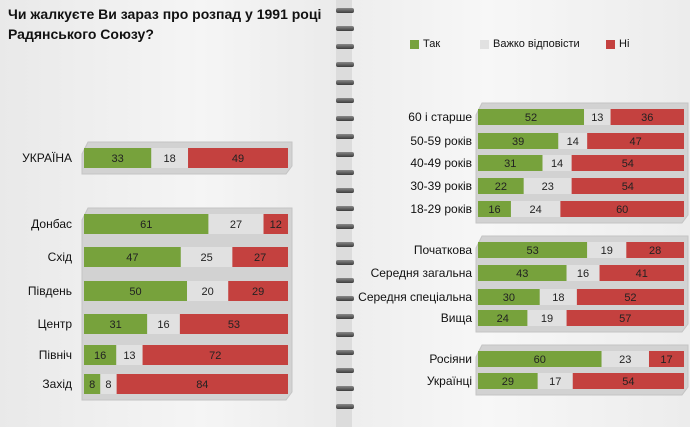  Describe the element at coordinates (441, 186) in the screenshot. I see `row-label: 30-39 років` at that location.